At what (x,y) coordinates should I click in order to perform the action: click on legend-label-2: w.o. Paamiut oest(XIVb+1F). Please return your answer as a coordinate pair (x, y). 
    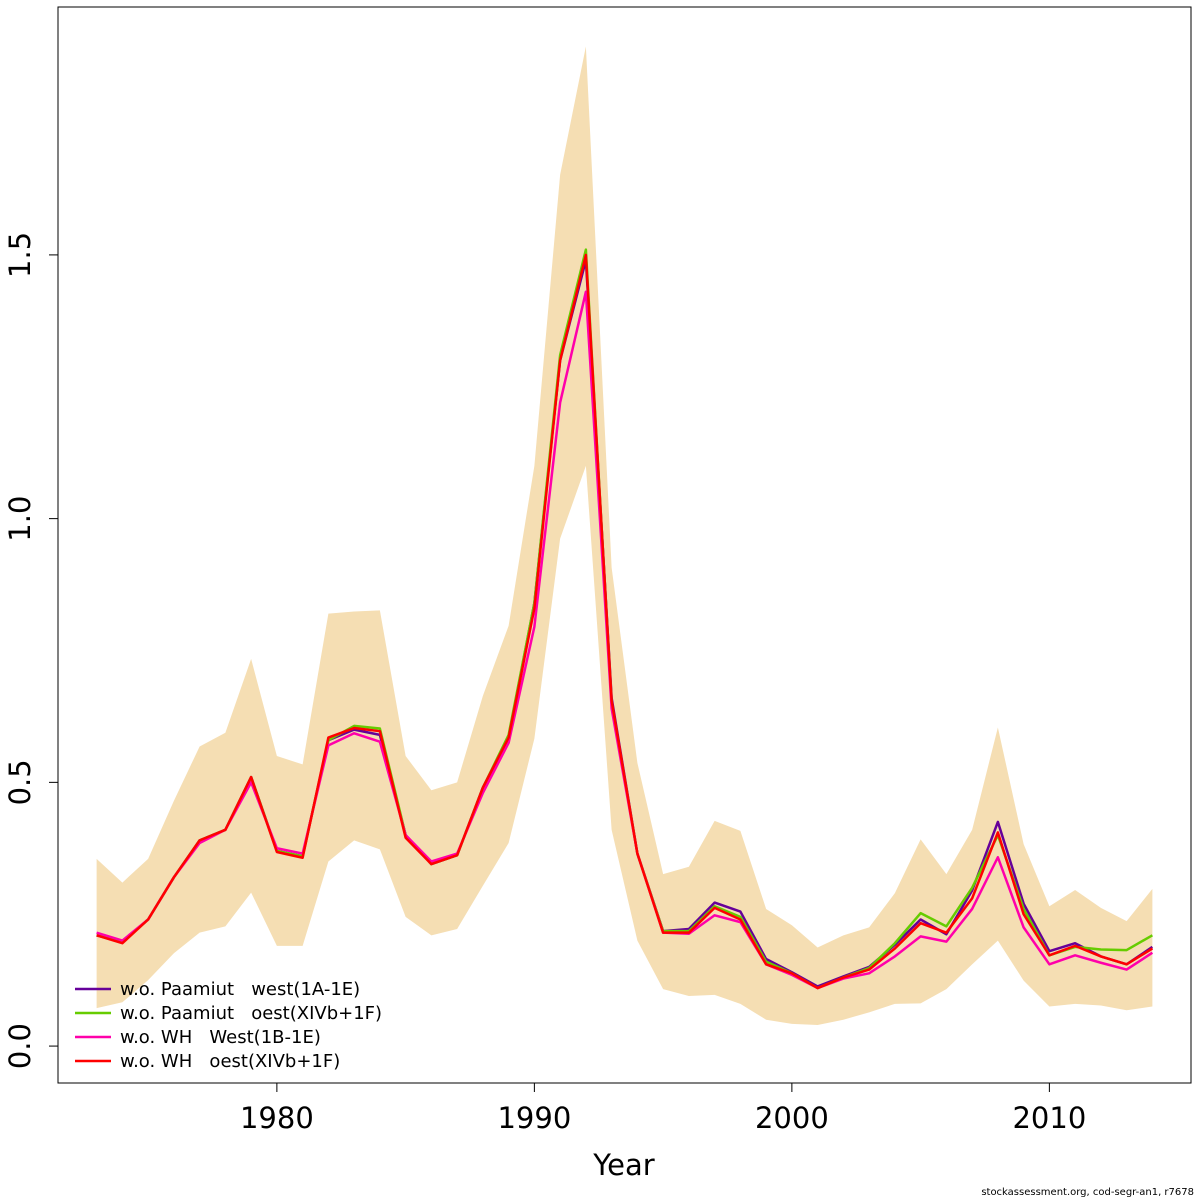
    Looking at the image, I should click on (251, 1013).